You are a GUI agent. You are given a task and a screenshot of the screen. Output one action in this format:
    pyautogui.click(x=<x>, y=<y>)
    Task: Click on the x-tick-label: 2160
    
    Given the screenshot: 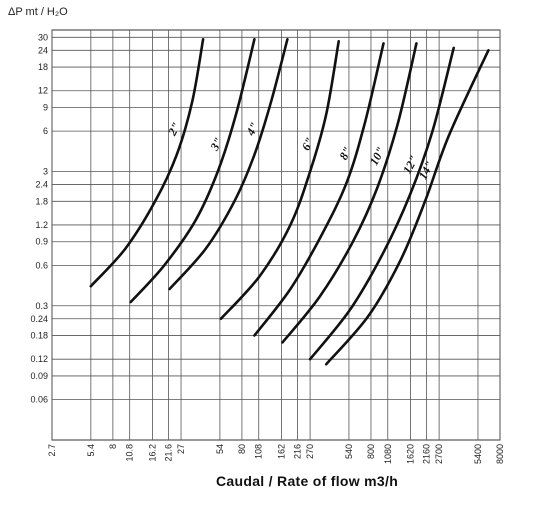 What is the action you would take?
    pyautogui.click(x=427, y=454)
    